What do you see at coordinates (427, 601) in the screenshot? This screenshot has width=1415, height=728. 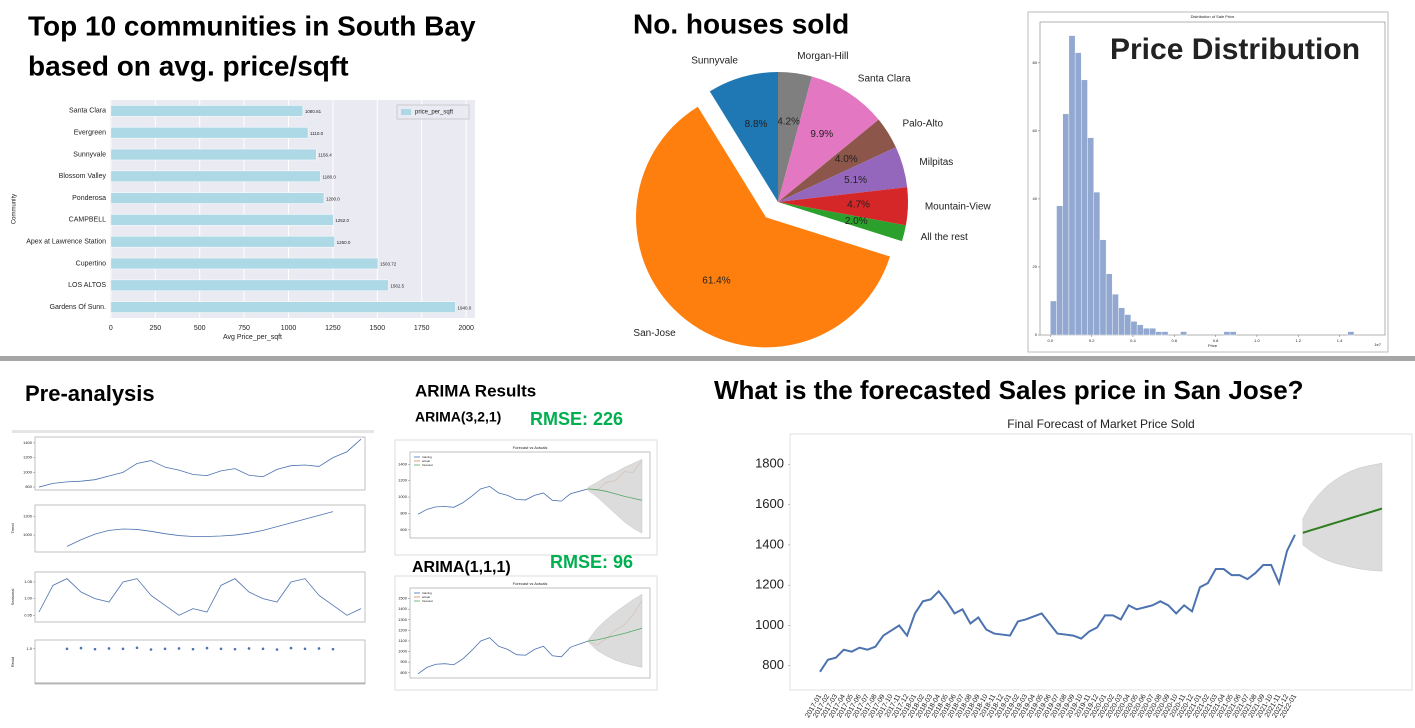 I see `legend-label: forecast` at bounding box center [427, 601].